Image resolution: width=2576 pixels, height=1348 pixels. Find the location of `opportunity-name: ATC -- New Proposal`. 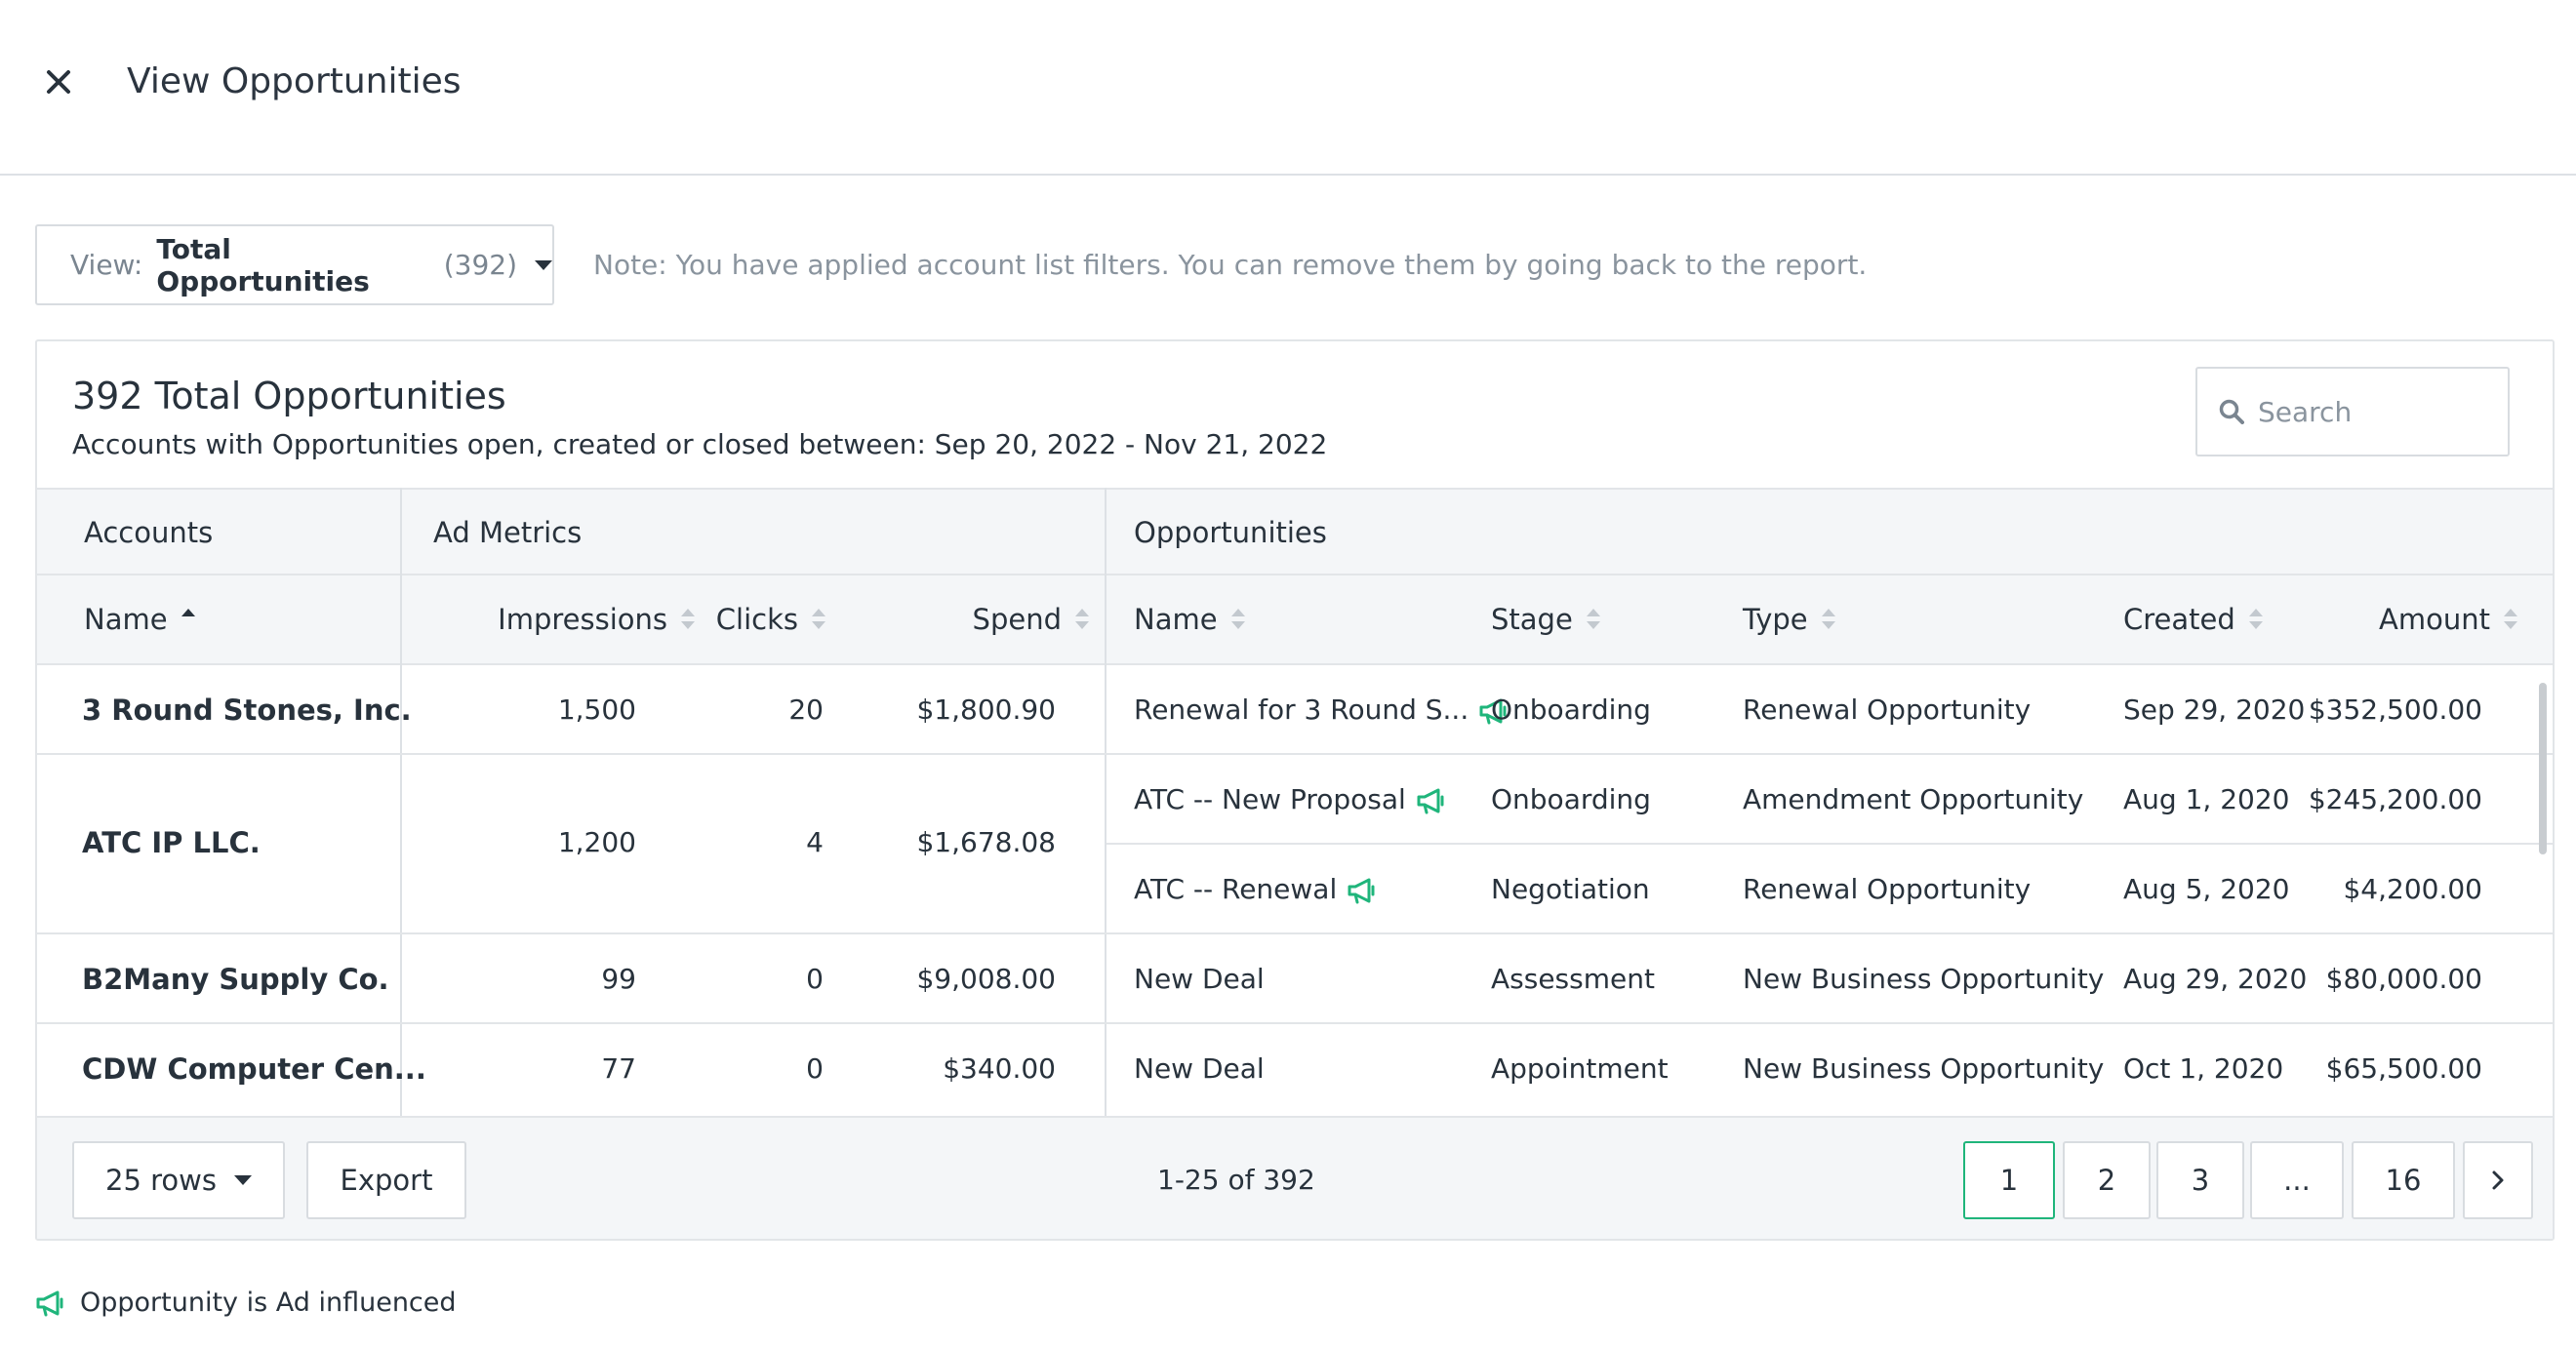

opportunity-name: ATC -- New Proposal is located at coordinates (1290, 799).